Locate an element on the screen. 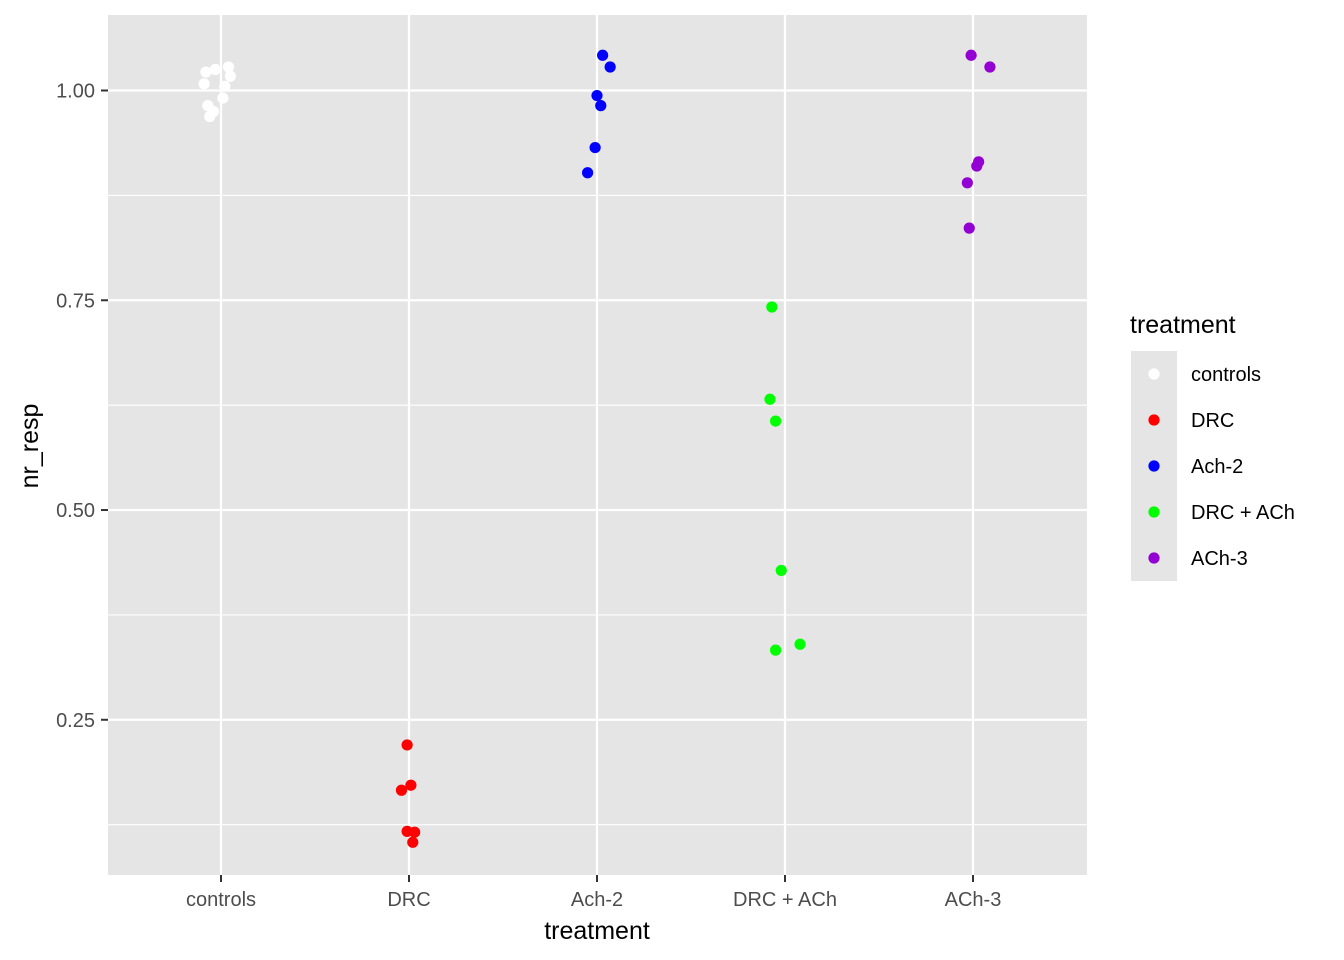 This screenshot has height=960, width=1344. x-axis-title: treatment is located at coordinates (597, 931).